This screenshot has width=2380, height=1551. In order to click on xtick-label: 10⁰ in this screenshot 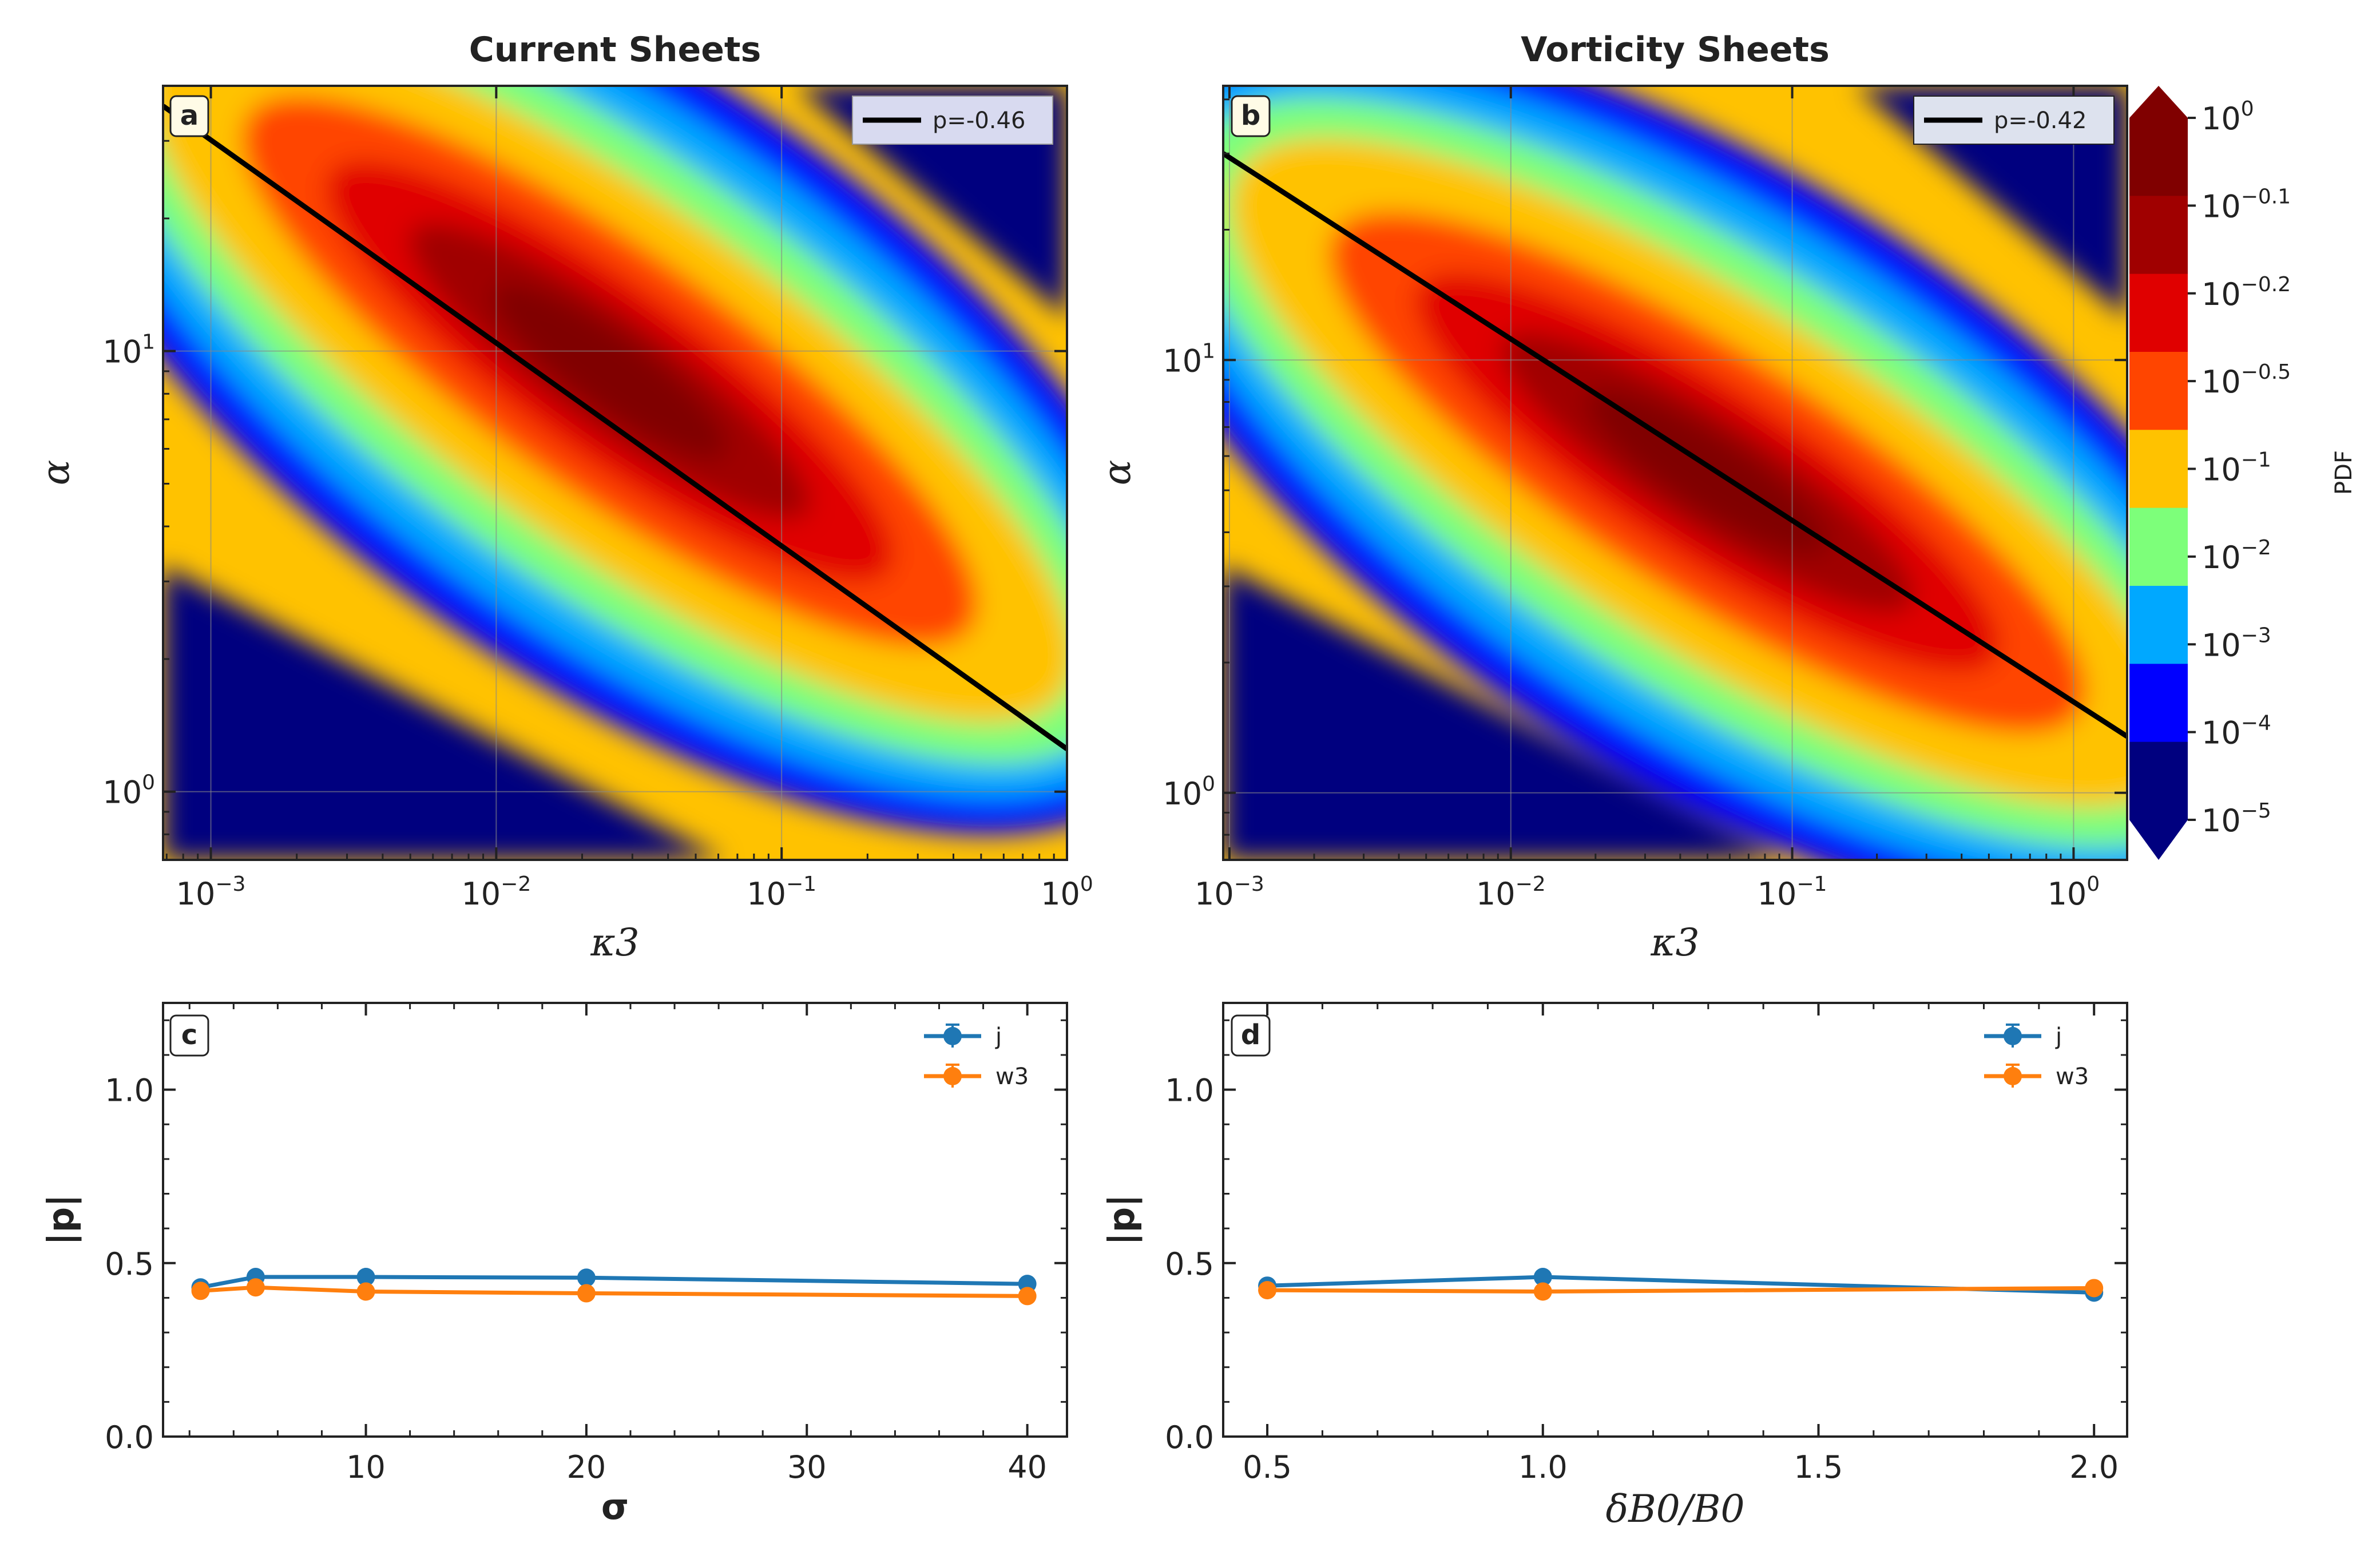, I will do `click(1067, 892)`.